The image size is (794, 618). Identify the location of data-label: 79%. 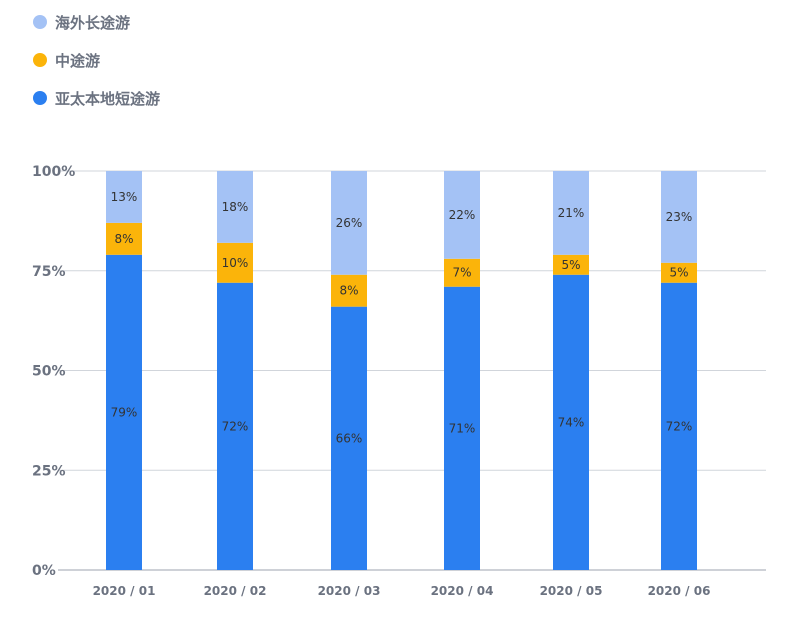
(124, 412).